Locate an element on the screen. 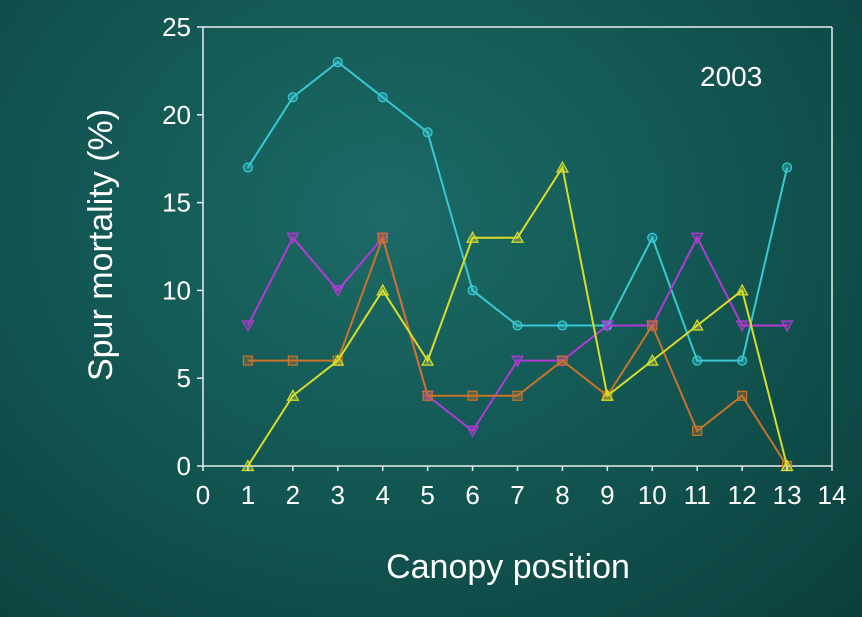 This screenshot has width=862, height=617. x-tick-label: 13 is located at coordinates (787, 495).